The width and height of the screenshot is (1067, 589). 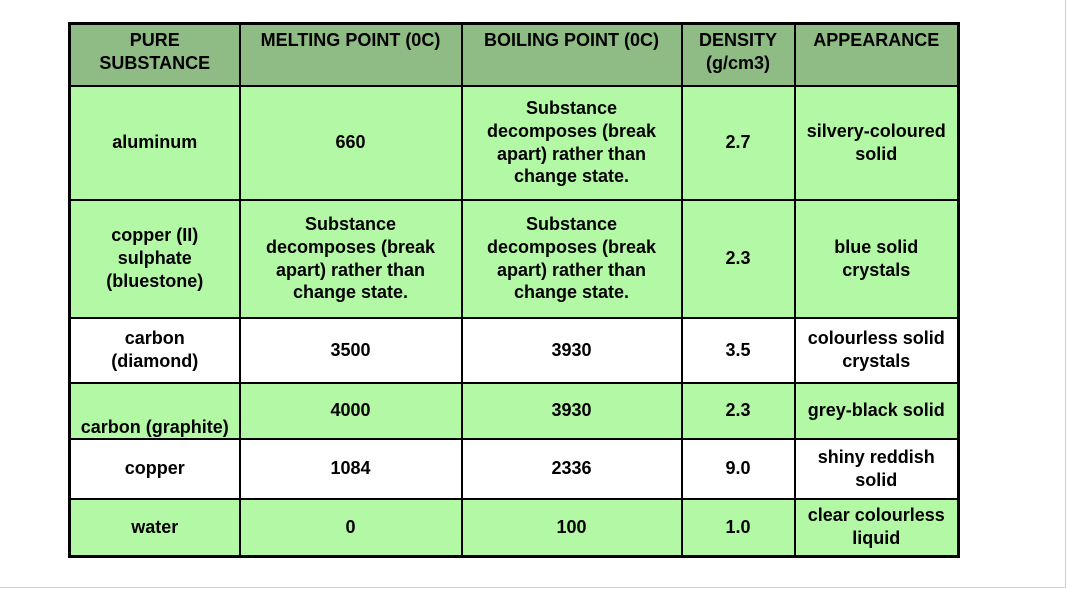 I want to click on column-header-density: DENSITY (g/cm3), so click(x=738, y=54).